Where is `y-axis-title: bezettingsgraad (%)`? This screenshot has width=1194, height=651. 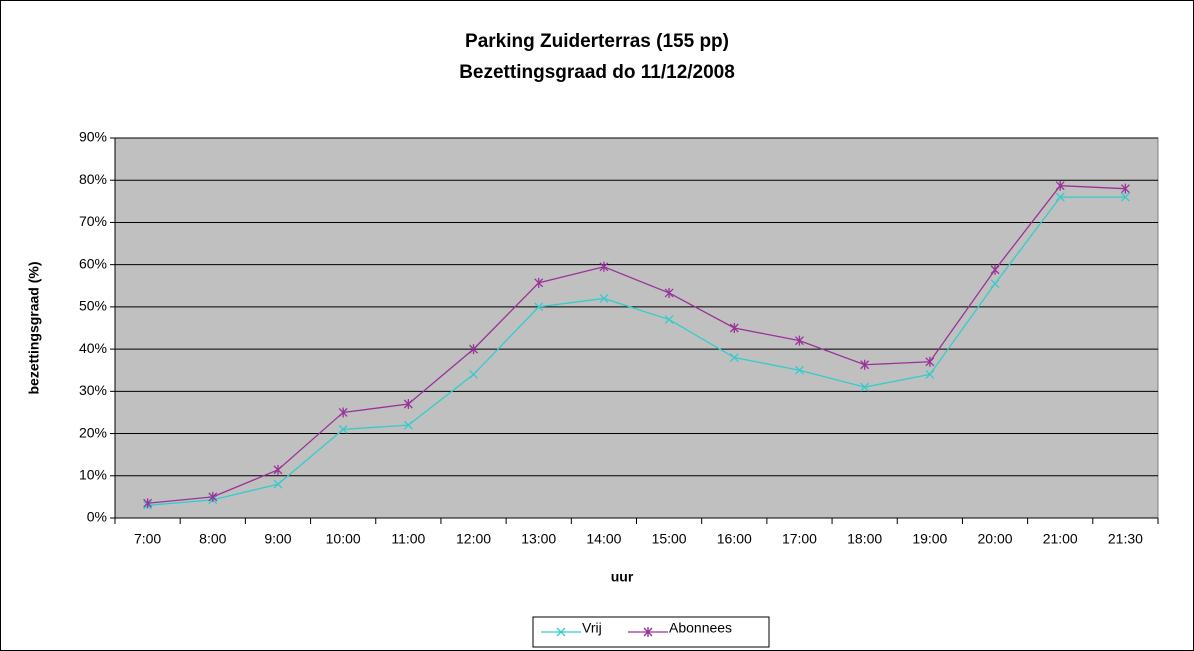 y-axis-title: bezettingsgraad (%) is located at coordinates (34, 327).